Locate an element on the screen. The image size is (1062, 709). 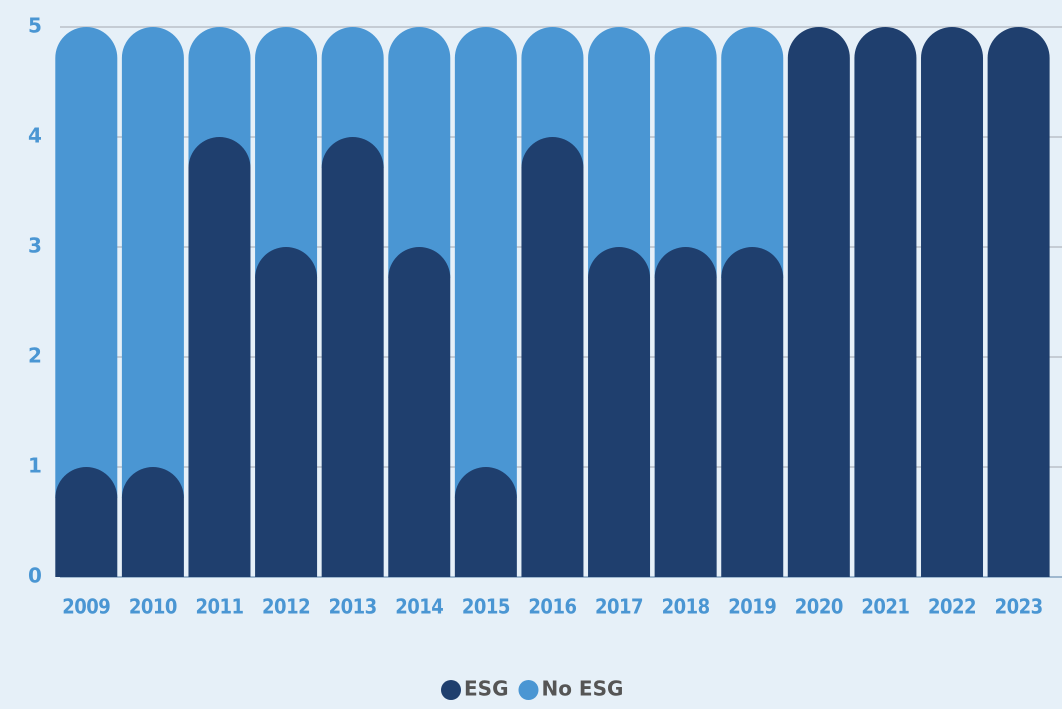
y-tick-label: 1 is located at coordinates (35, 466).